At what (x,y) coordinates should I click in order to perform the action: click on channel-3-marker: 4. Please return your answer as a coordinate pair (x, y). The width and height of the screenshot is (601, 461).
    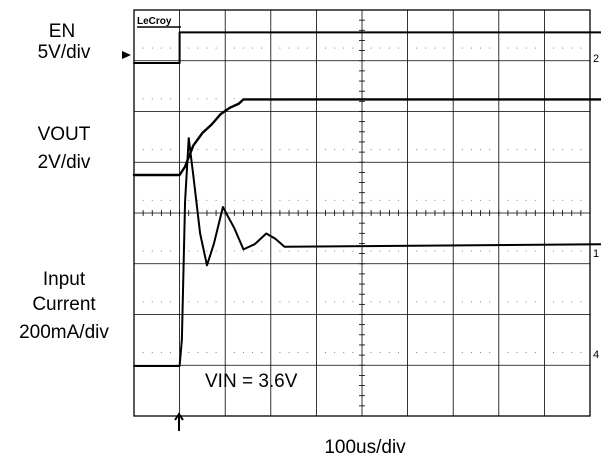
    Looking at the image, I should click on (596, 355).